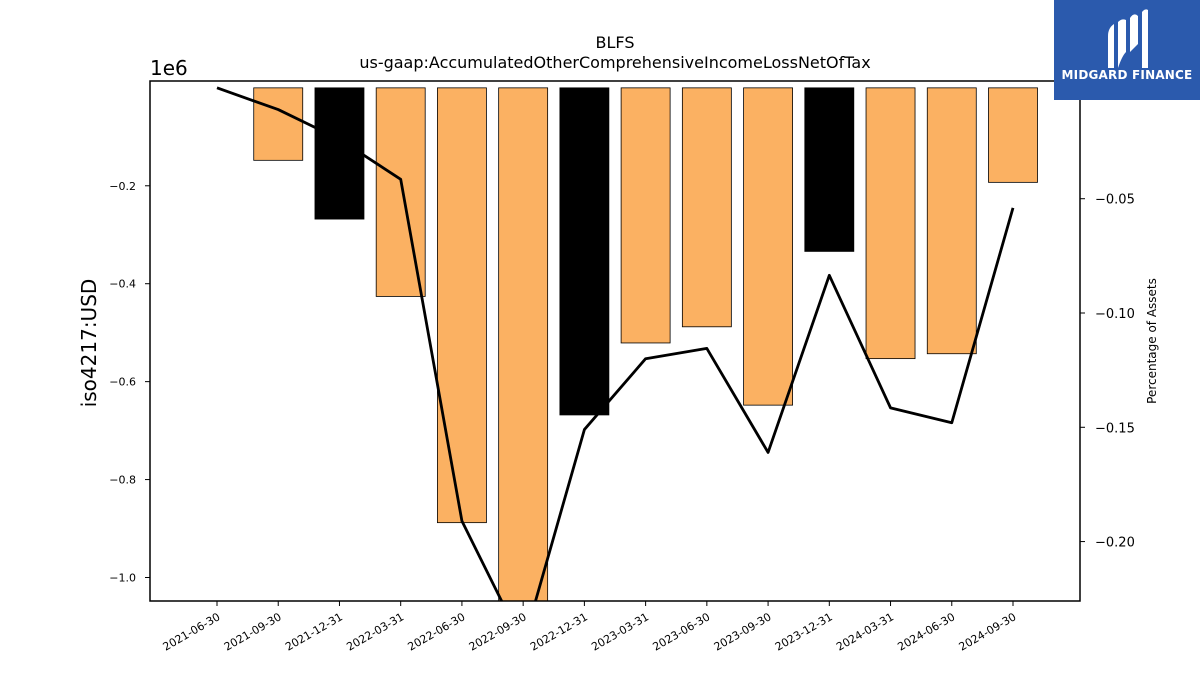  Describe the element at coordinates (615, 42) in the screenshot. I see `chart-title: BLFS` at that location.